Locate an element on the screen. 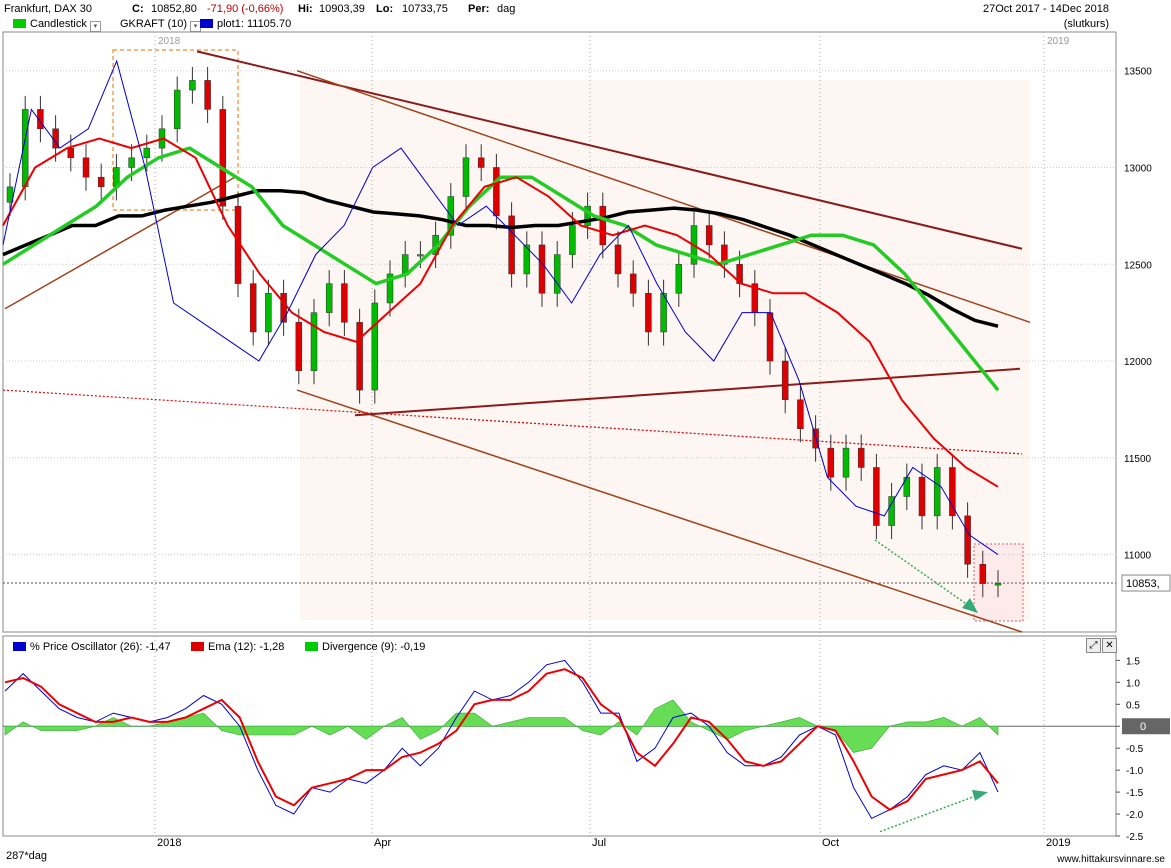 This screenshot has width=1171, height=868. footer: 287*dag www.hittakursvinnare.se is located at coordinates (585, 859).